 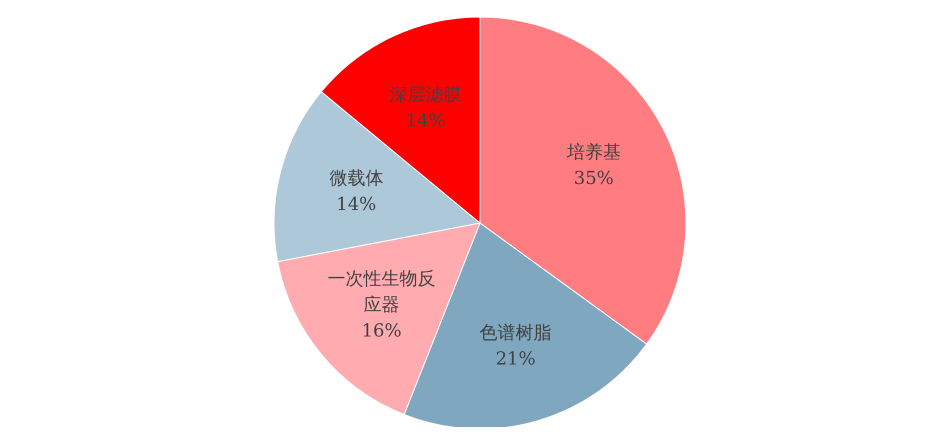 I want to click on data-label: 16%, so click(x=382, y=330).